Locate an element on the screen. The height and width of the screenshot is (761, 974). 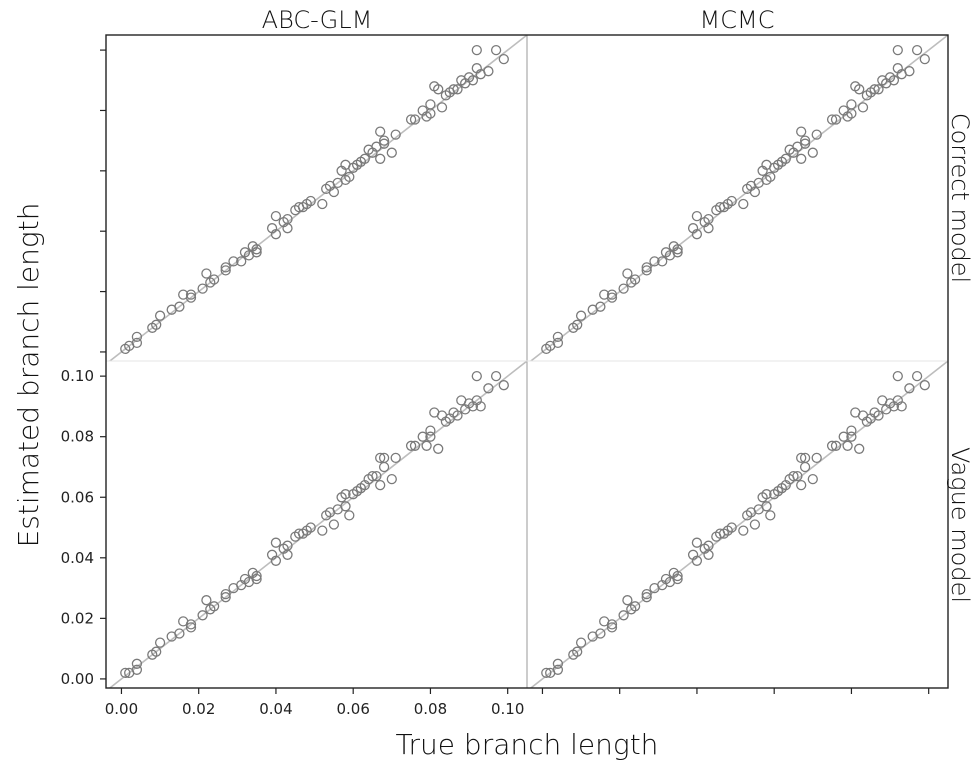
x-tick-label: 0.00 is located at coordinates (121, 709).